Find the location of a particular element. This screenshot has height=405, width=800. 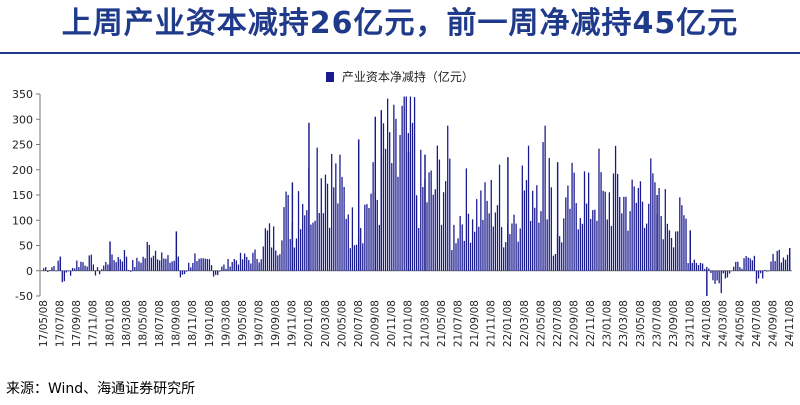

x-tick-label: 21/09/08 is located at coordinates (475, 323).